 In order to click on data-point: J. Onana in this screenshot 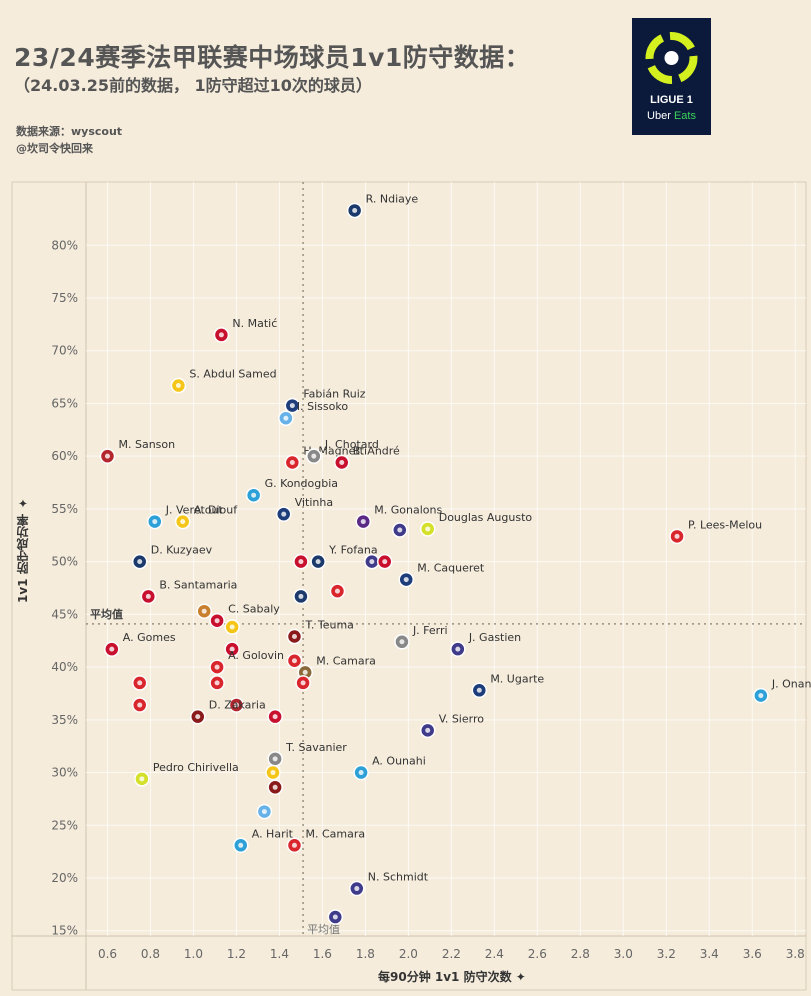, I will do `click(782, 691)`.